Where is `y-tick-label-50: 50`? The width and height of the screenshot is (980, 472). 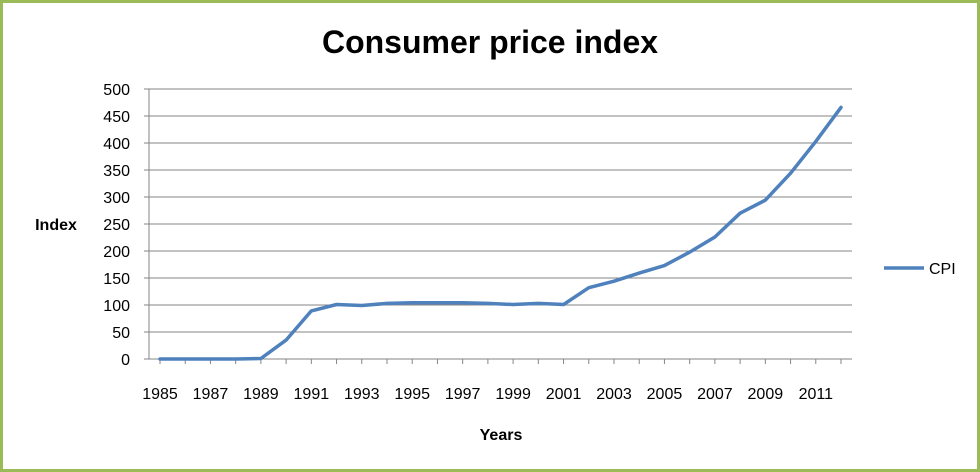 y-tick-label-50: 50 is located at coordinates (121, 333).